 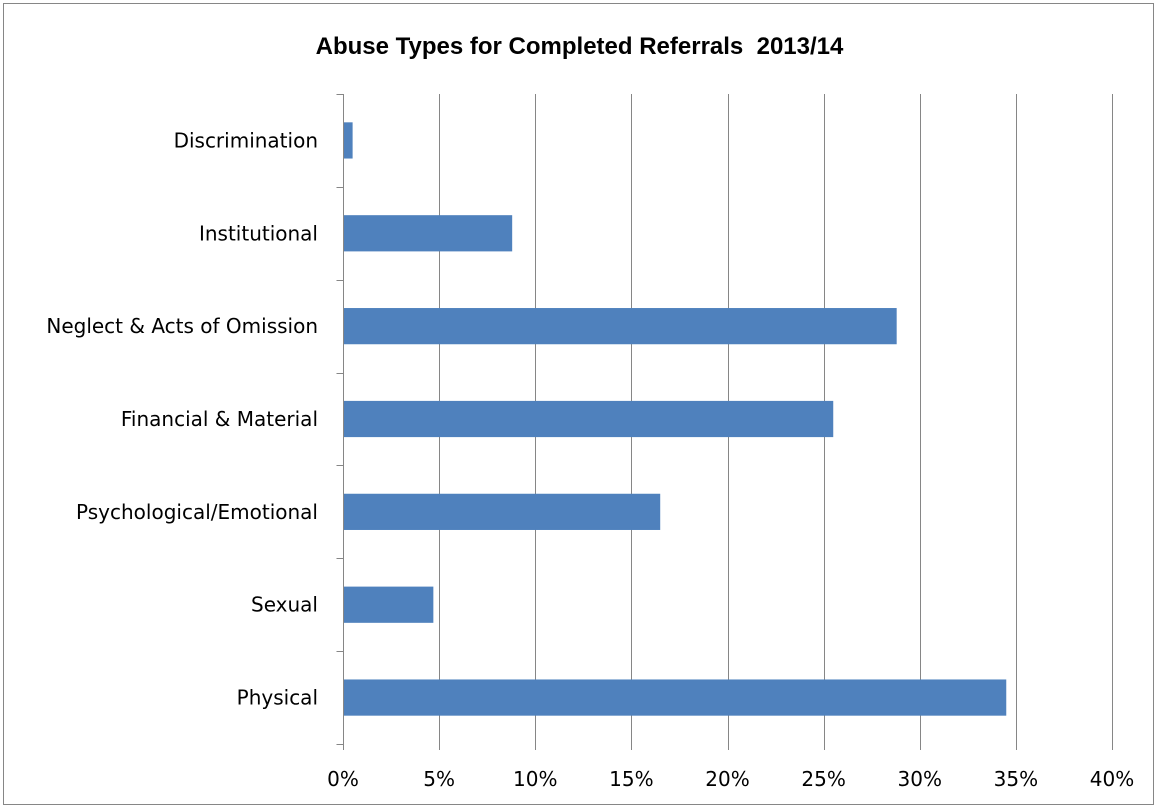 I want to click on category-label: Institutional, so click(x=258, y=233).